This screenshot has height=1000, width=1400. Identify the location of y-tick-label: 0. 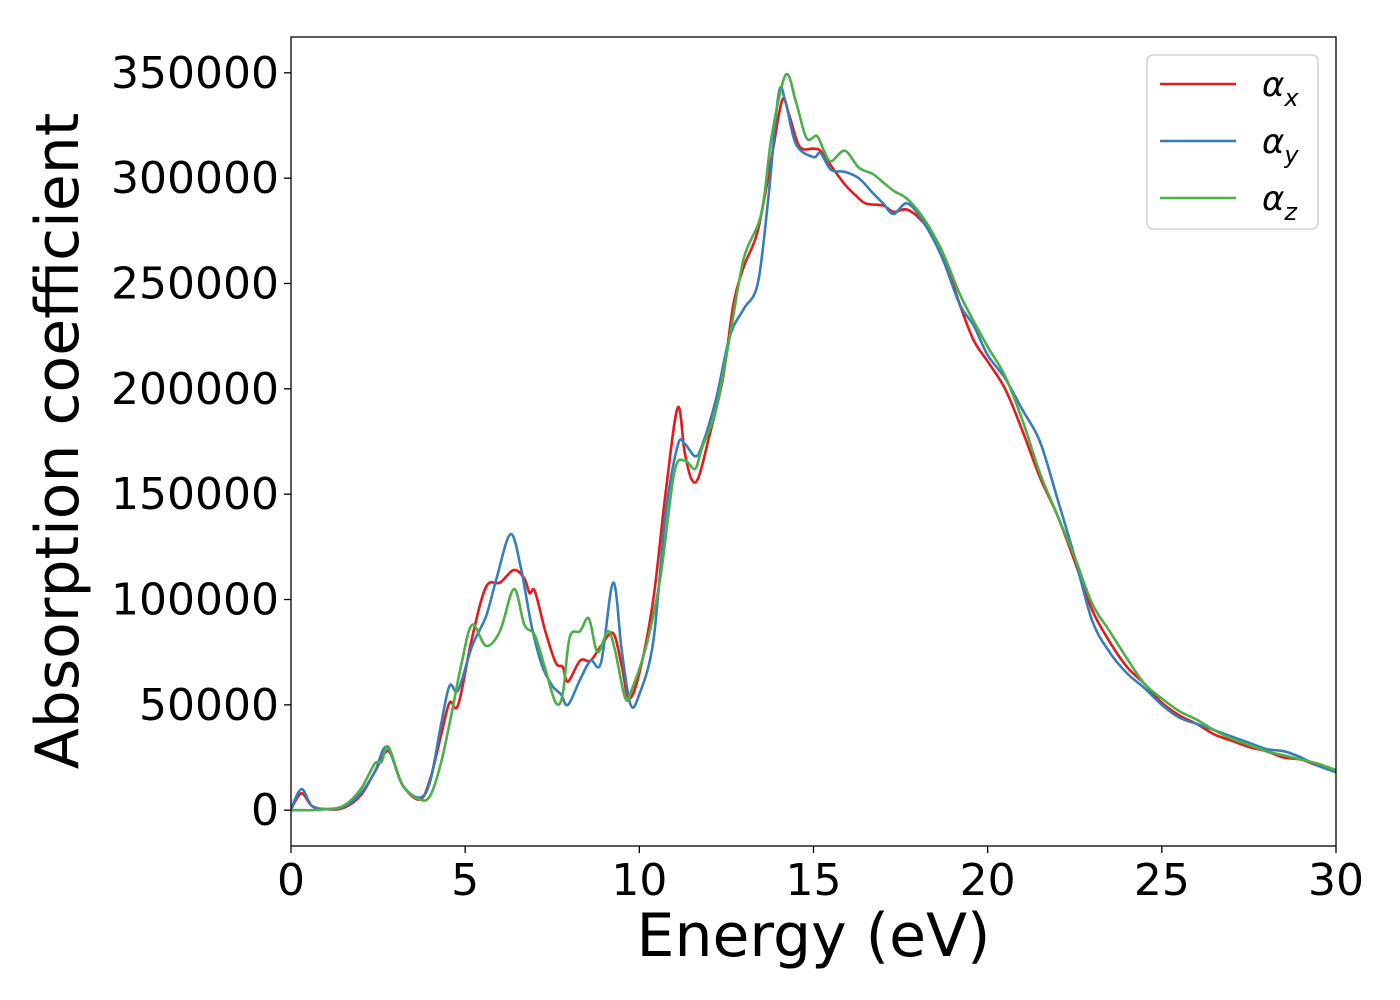
(265, 810).